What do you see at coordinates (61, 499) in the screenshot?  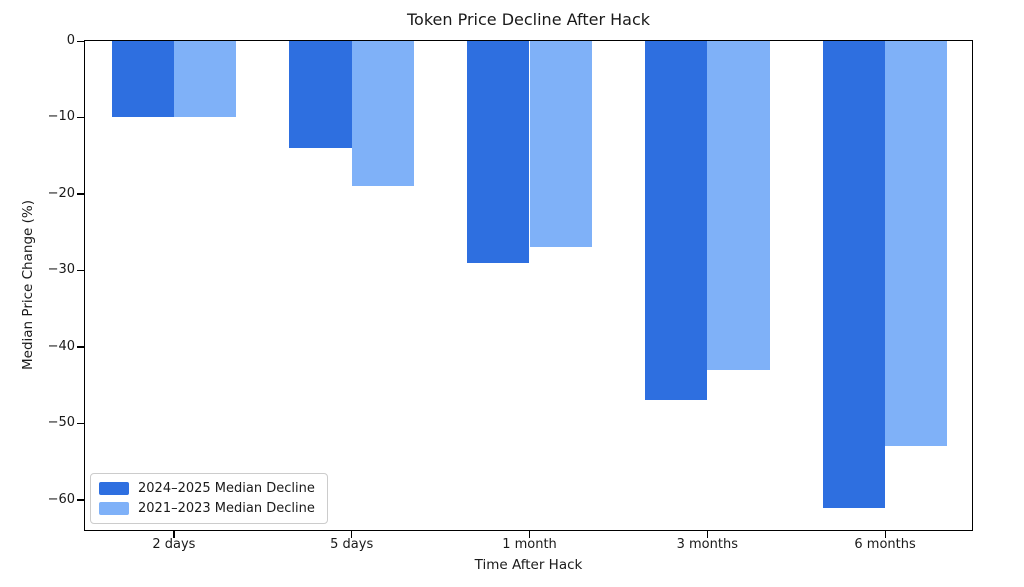 I see `y-tick-label: −60` at bounding box center [61, 499].